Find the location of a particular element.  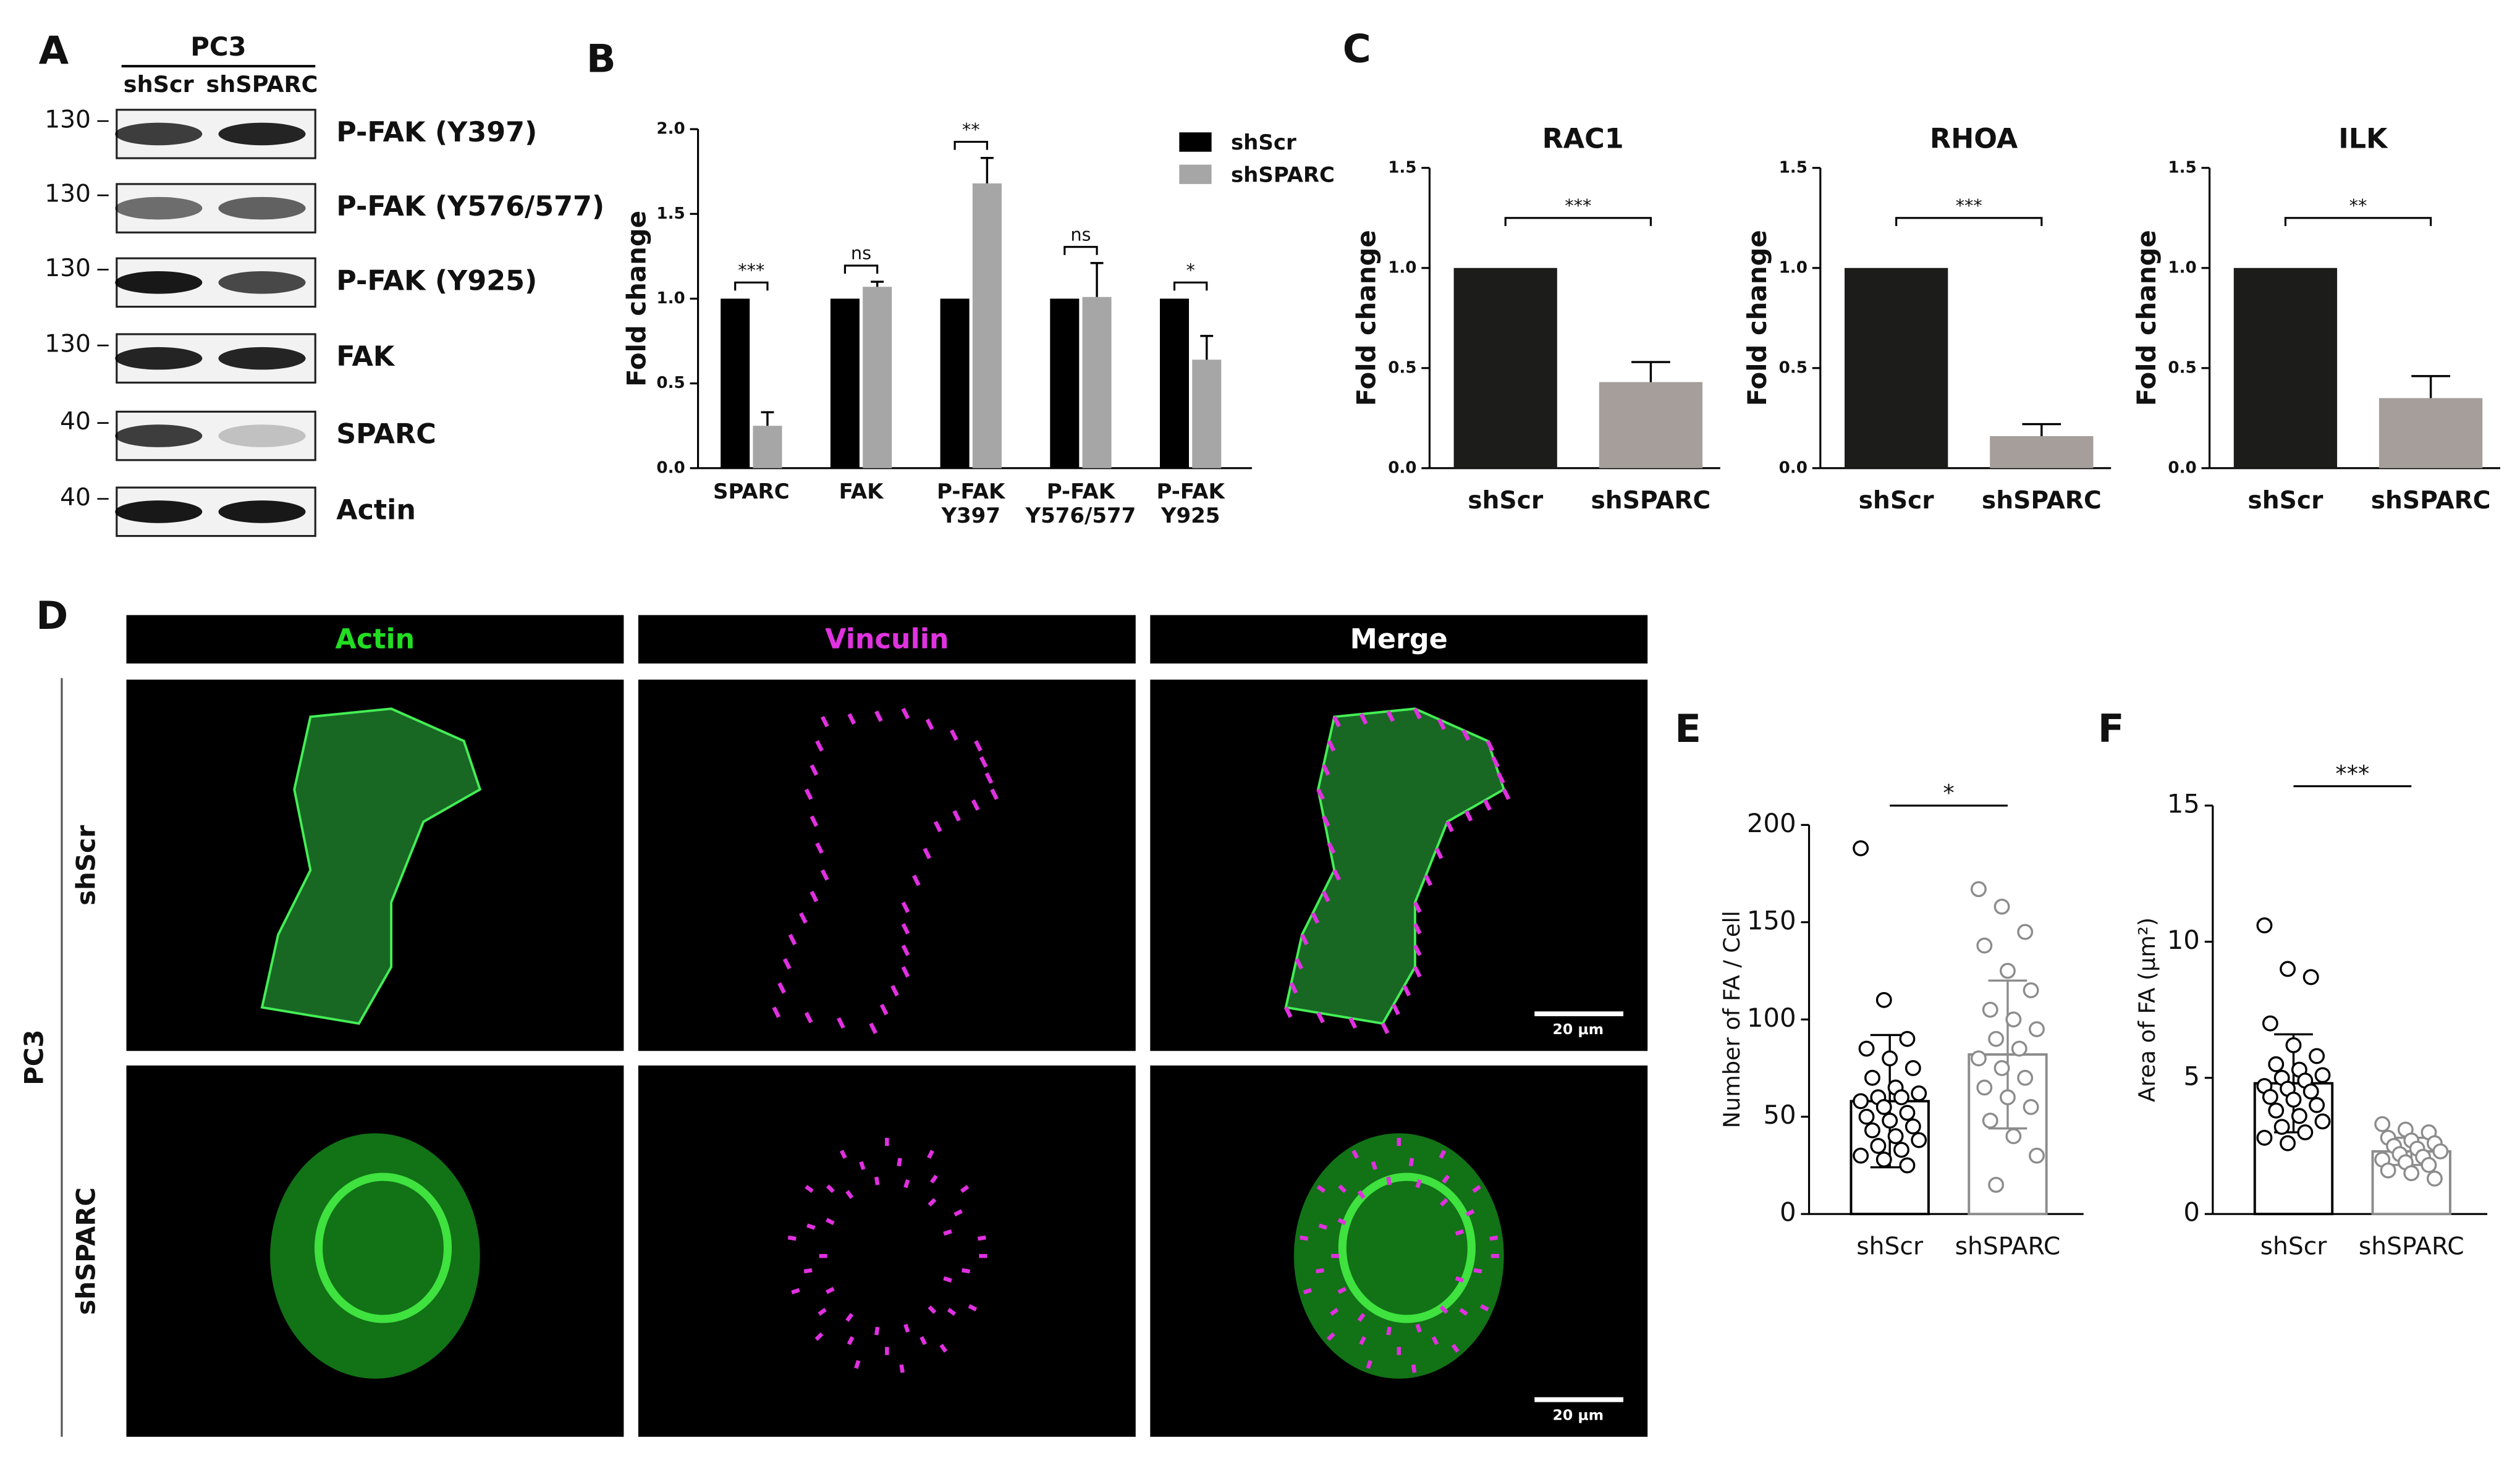

cell-line: PC3 is located at coordinates (218, 47).